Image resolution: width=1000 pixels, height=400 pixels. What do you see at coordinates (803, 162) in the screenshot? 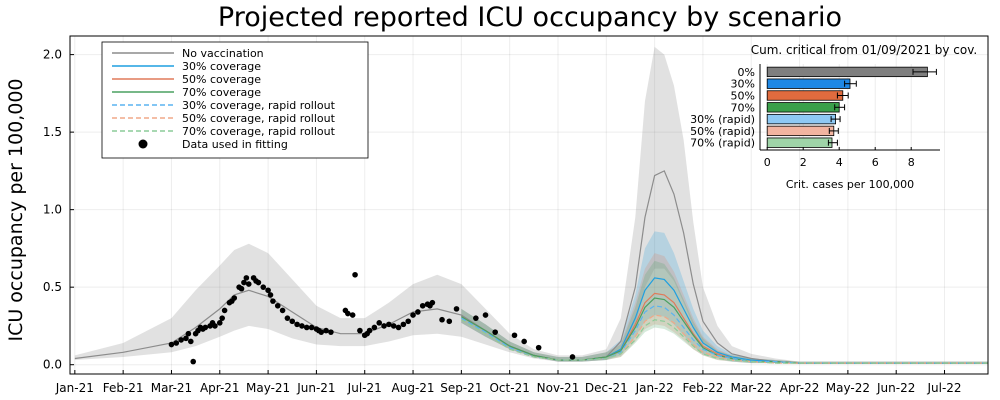
I see `inset-x-tick-label: 2` at bounding box center [803, 162].